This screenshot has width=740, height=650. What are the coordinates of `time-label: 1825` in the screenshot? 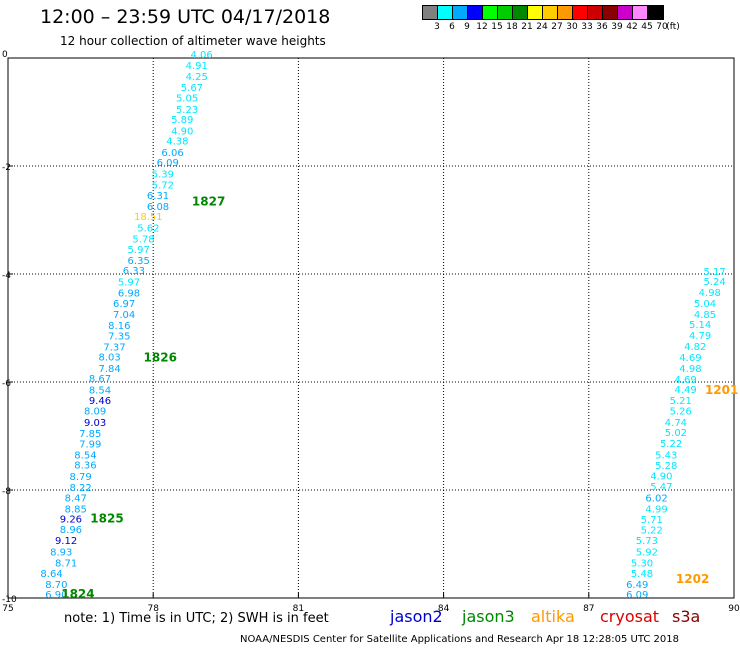 It's located at (106, 519).